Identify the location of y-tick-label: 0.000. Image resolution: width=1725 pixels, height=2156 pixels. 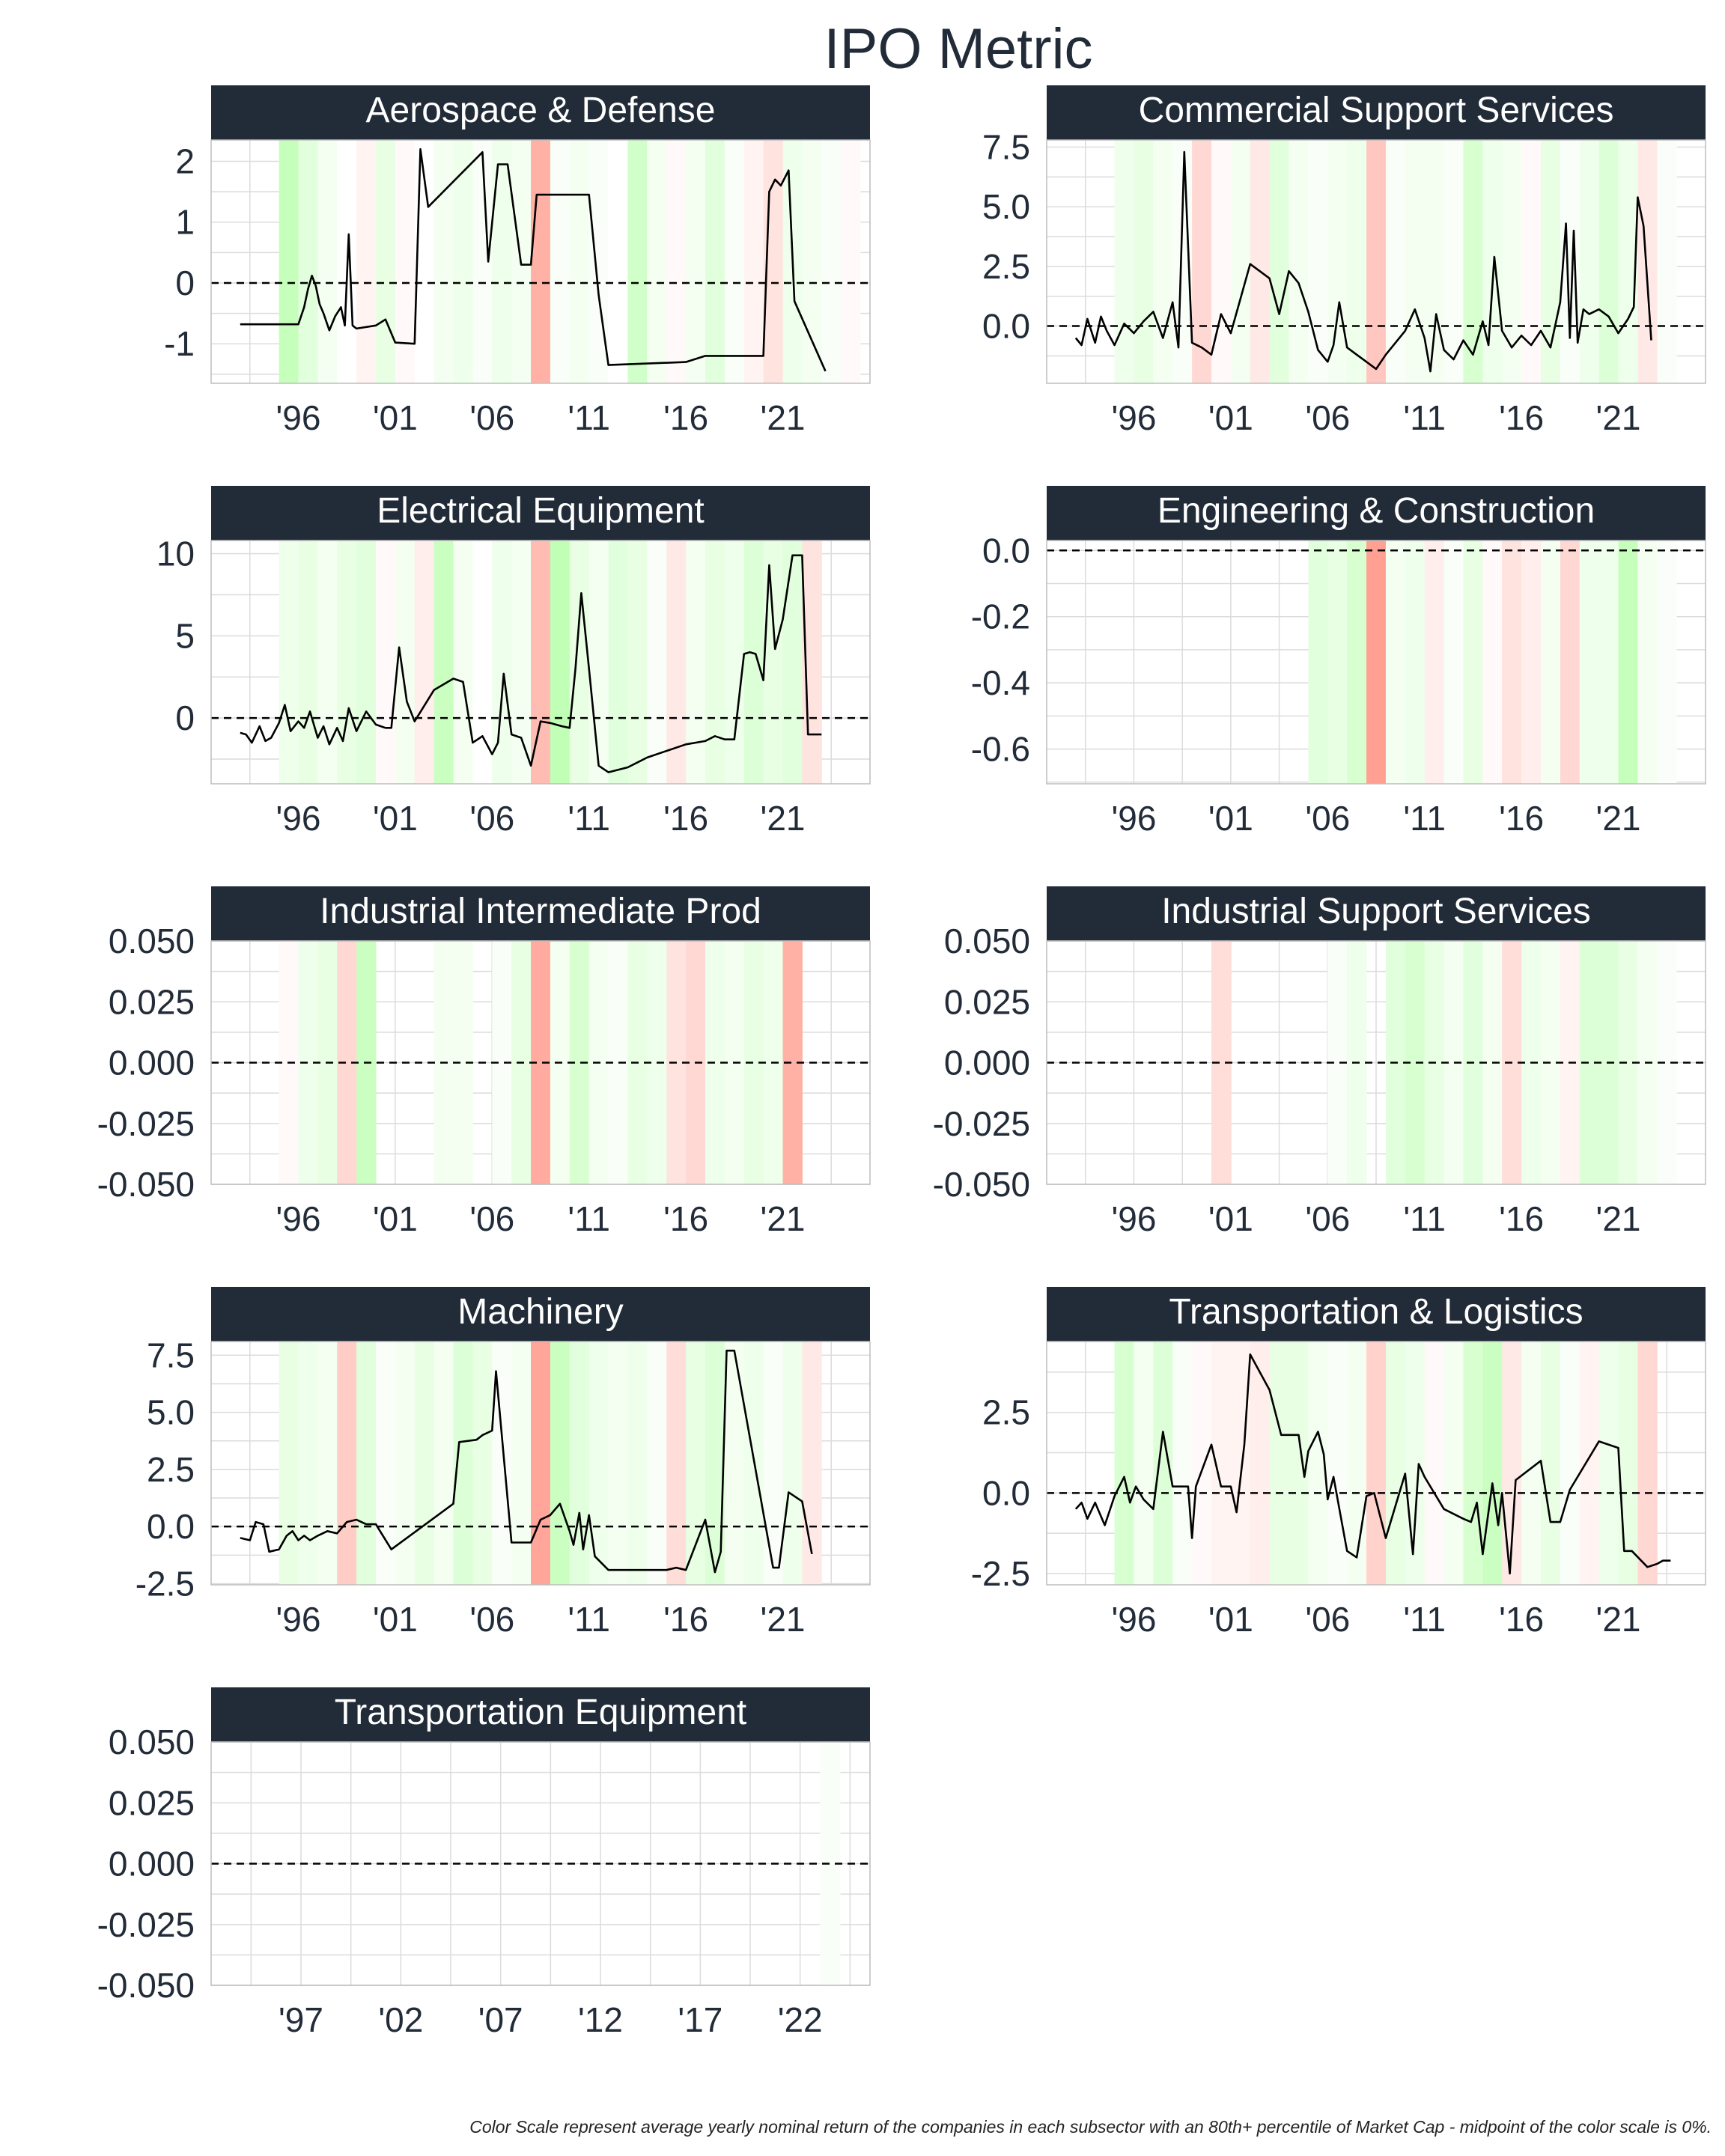
(152, 1864).